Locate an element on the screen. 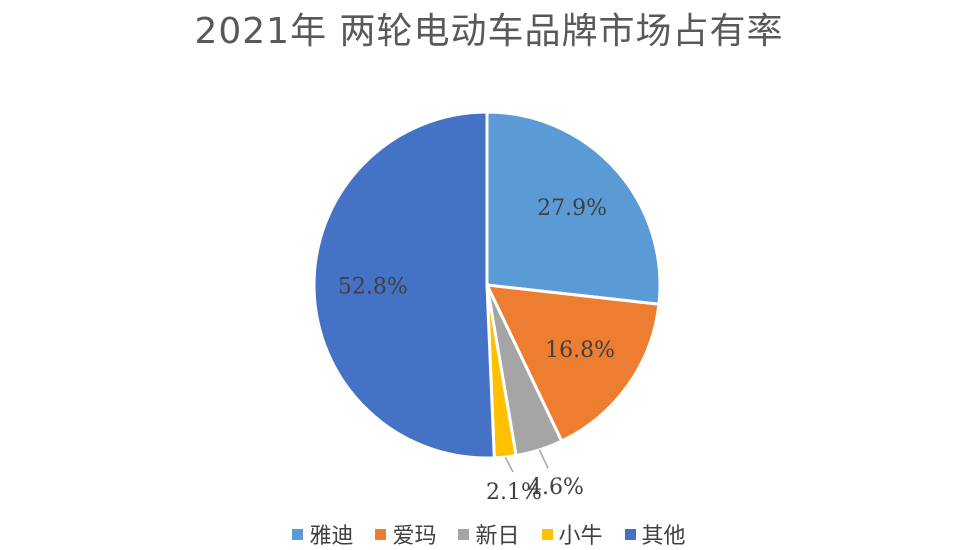  data-label-xinri: 4.6% is located at coordinates (556, 487).